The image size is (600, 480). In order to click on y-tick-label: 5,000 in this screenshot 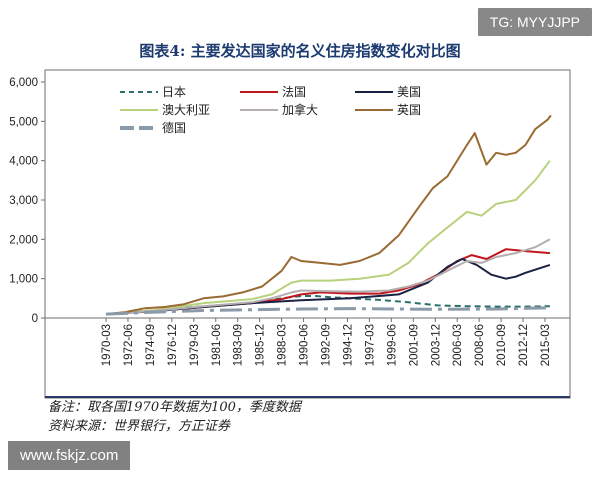, I will do `click(23, 122)`.